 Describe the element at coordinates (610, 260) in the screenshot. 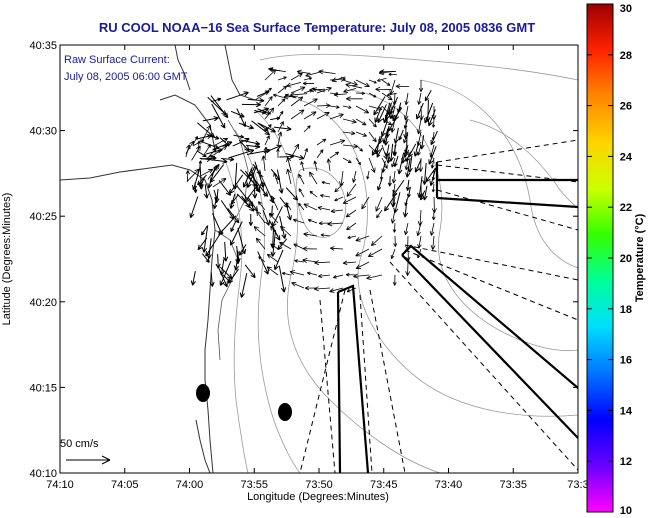

I see `colorbar-ticks: 30 28 26 24 22 20 18 16 14 12 10` at that location.